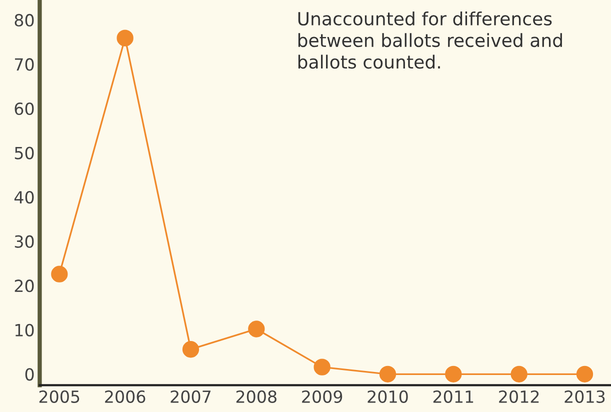 The width and height of the screenshot is (611, 412). I want to click on y-tick-label: 80, so click(24, 20).